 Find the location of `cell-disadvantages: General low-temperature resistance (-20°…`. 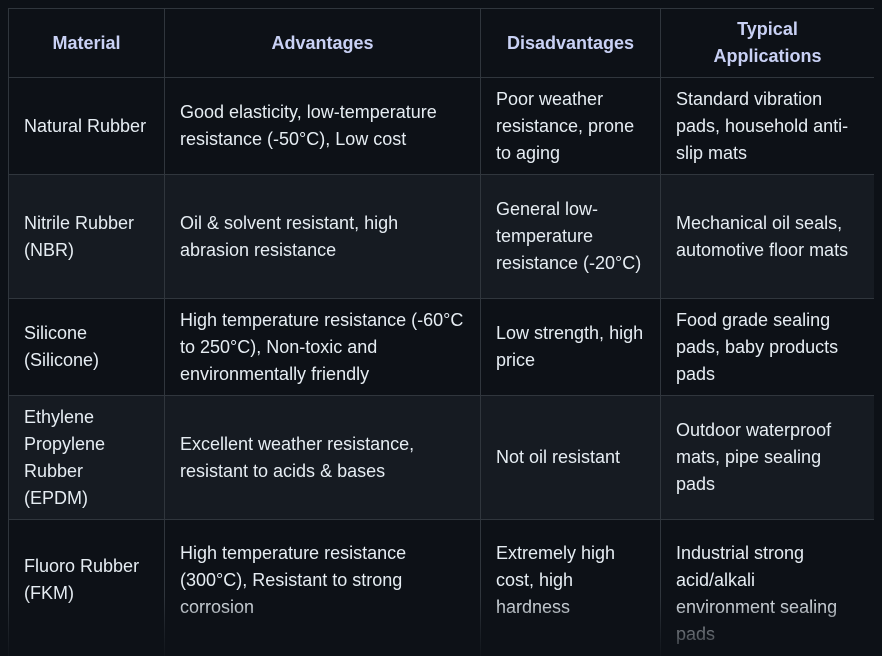

cell-disadvantages: General low-temperature resistance (-20°… is located at coordinates (570, 236).